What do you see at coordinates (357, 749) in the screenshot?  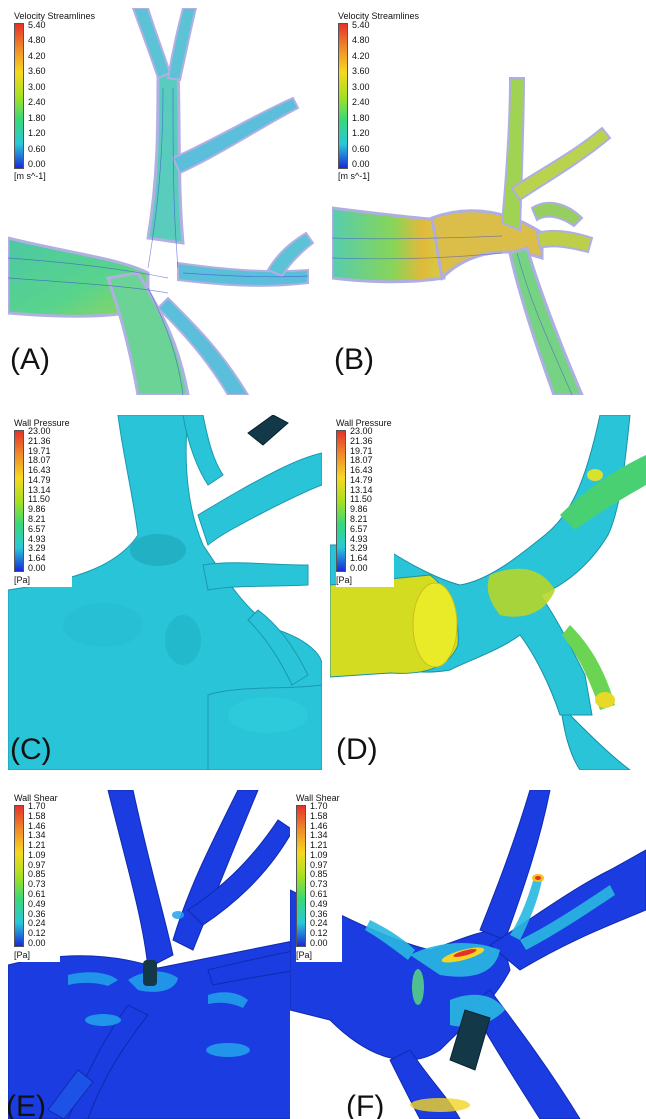 I see `panel-label: (D)` at bounding box center [357, 749].